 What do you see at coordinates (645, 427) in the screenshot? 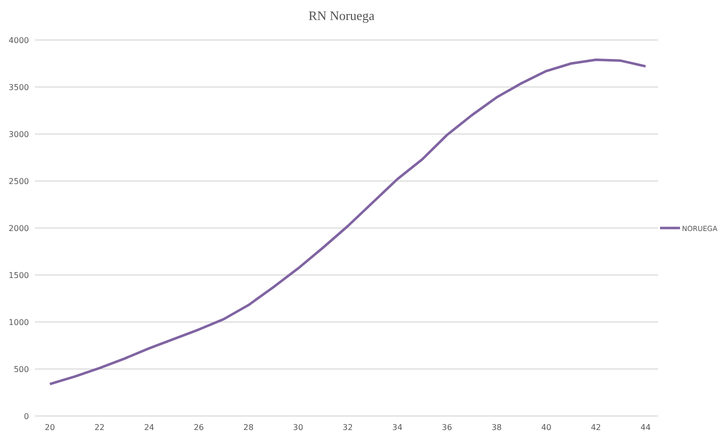
I see `x-tick-label: 44` at bounding box center [645, 427].